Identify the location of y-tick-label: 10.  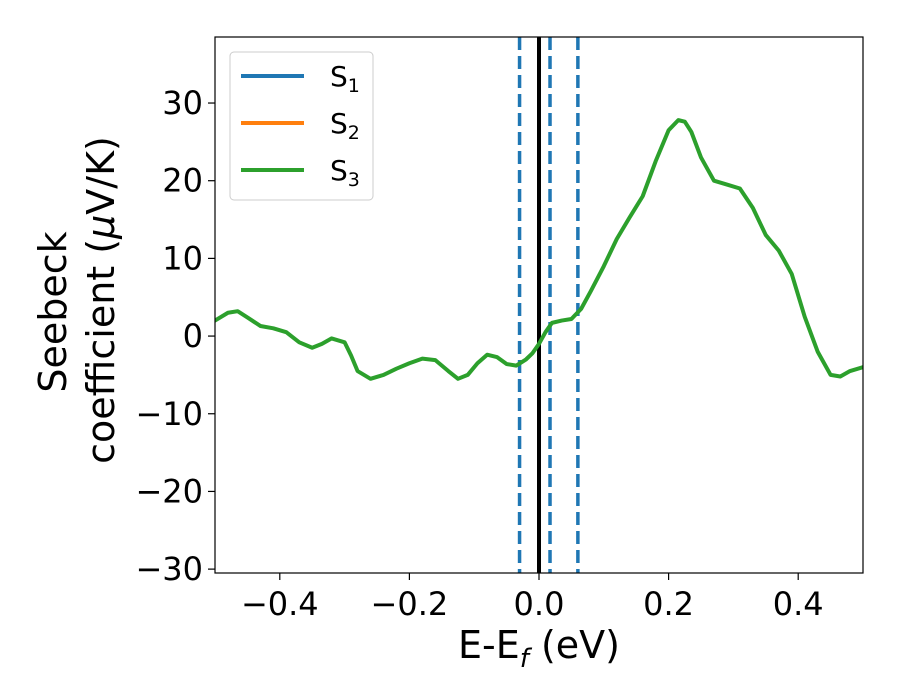
(182, 258).